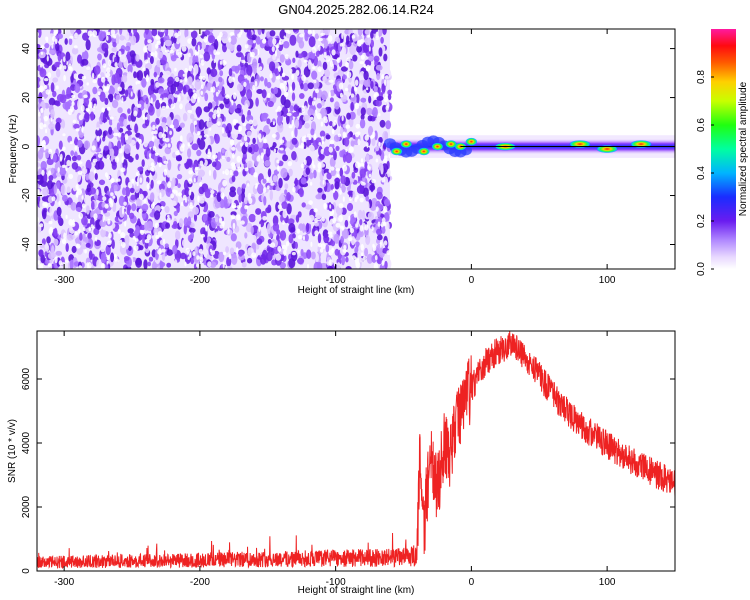  Describe the element at coordinates (200, 280) in the screenshot. I see `spectrogram-x-tick-label: -200` at that location.